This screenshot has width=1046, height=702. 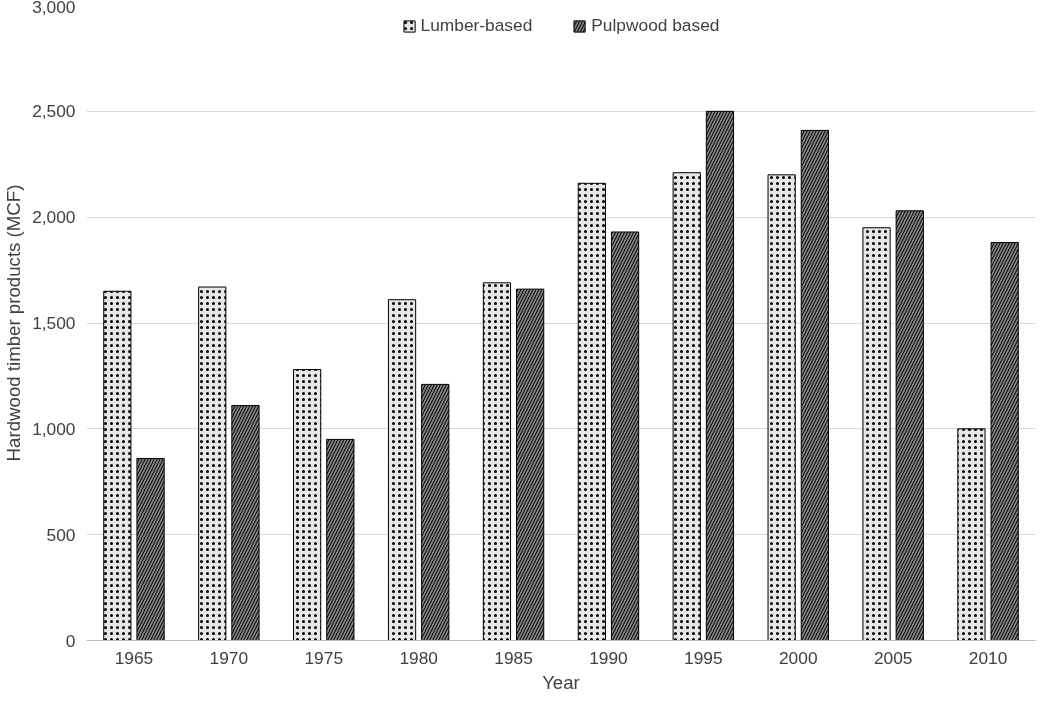 I want to click on x-tick-label: 1965, so click(x=134, y=657).